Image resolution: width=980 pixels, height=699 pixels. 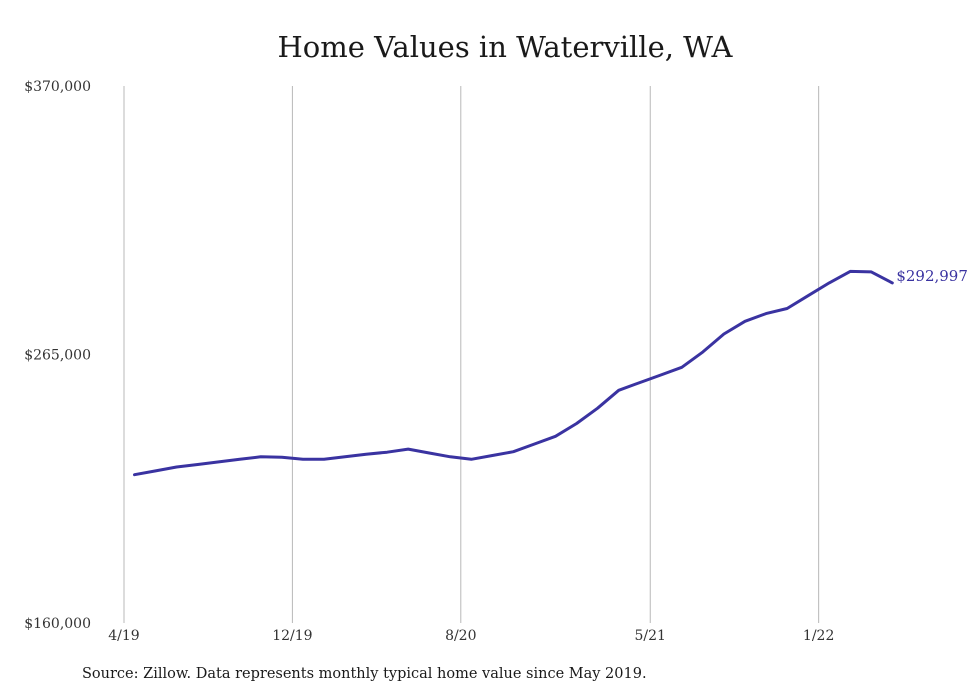 What do you see at coordinates (57, 356) in the screenshot?
I see `y-tick-label: $265,000` at bounding box center [57, 356].